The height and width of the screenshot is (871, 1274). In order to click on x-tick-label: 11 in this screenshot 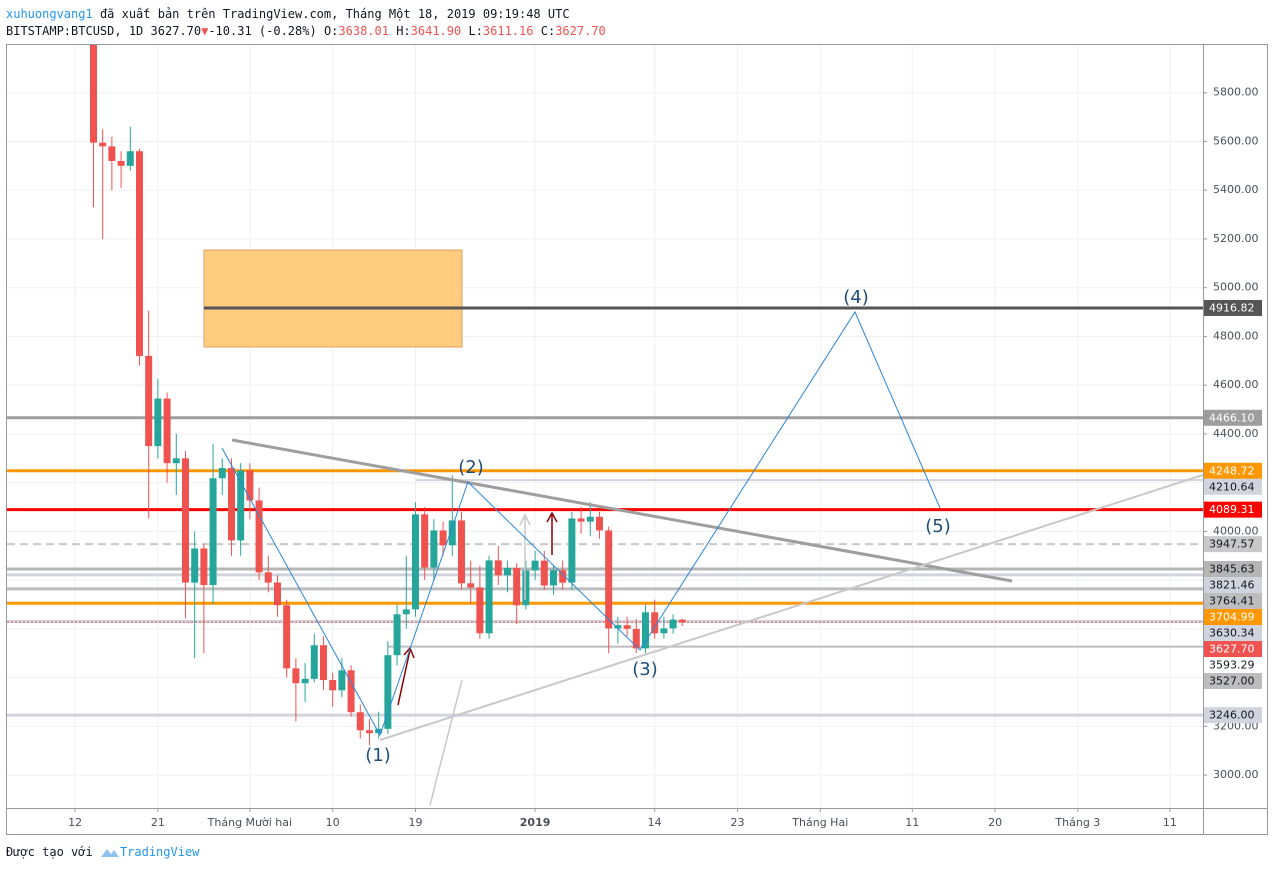, I will do `click(912, 822)`.